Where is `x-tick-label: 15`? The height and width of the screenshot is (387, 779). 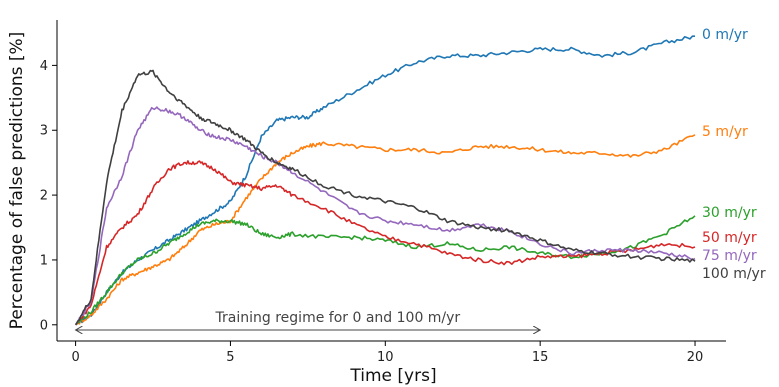
x-tick-label: 15 is located at coordinates (540, 357).